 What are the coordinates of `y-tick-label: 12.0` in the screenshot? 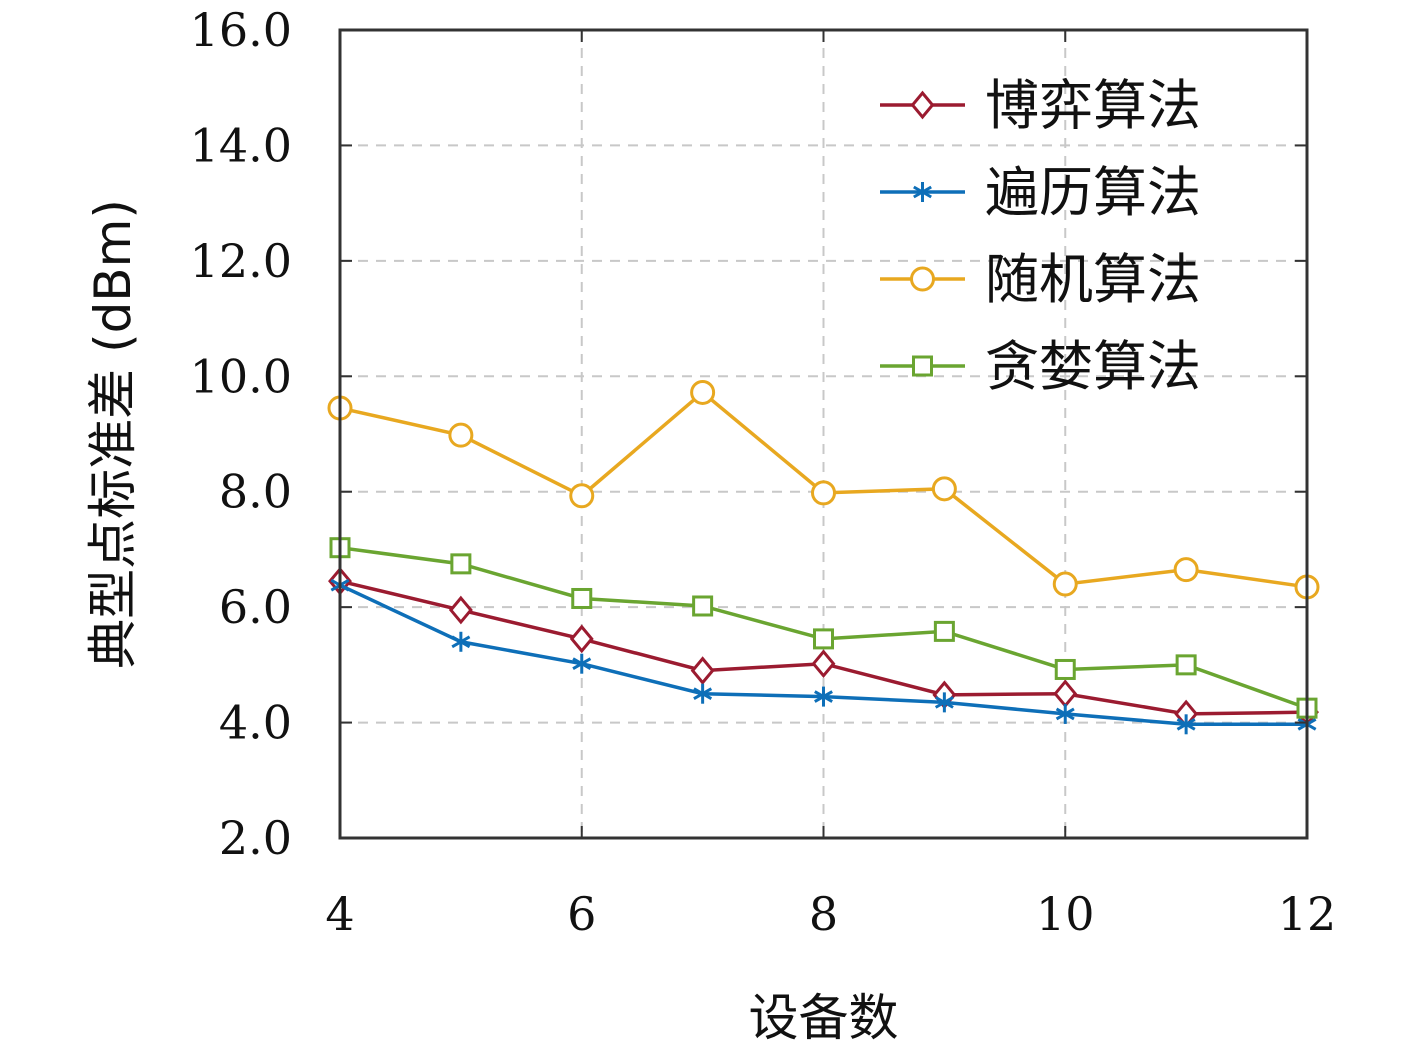 It's located at (241, 261).